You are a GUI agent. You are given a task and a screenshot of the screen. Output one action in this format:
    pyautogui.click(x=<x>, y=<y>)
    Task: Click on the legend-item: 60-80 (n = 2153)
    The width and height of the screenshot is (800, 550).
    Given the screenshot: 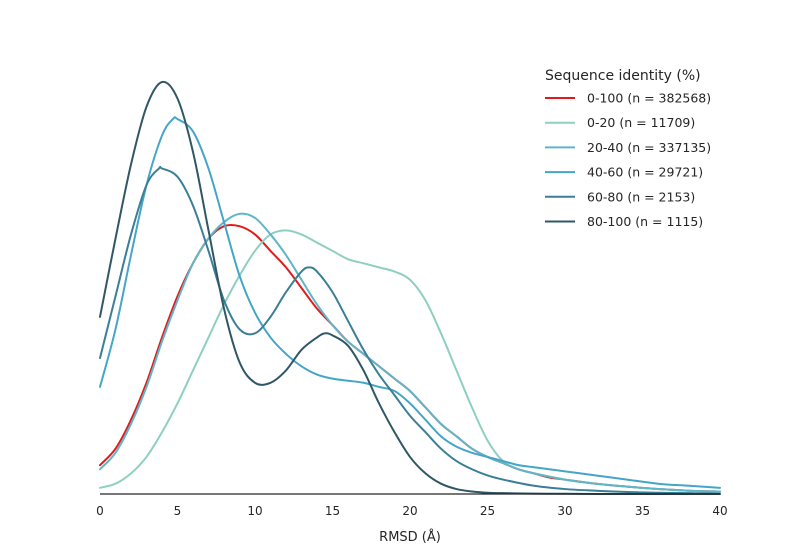 What is the action you would take?
    pyautogui.click(x=620, y=196)
    